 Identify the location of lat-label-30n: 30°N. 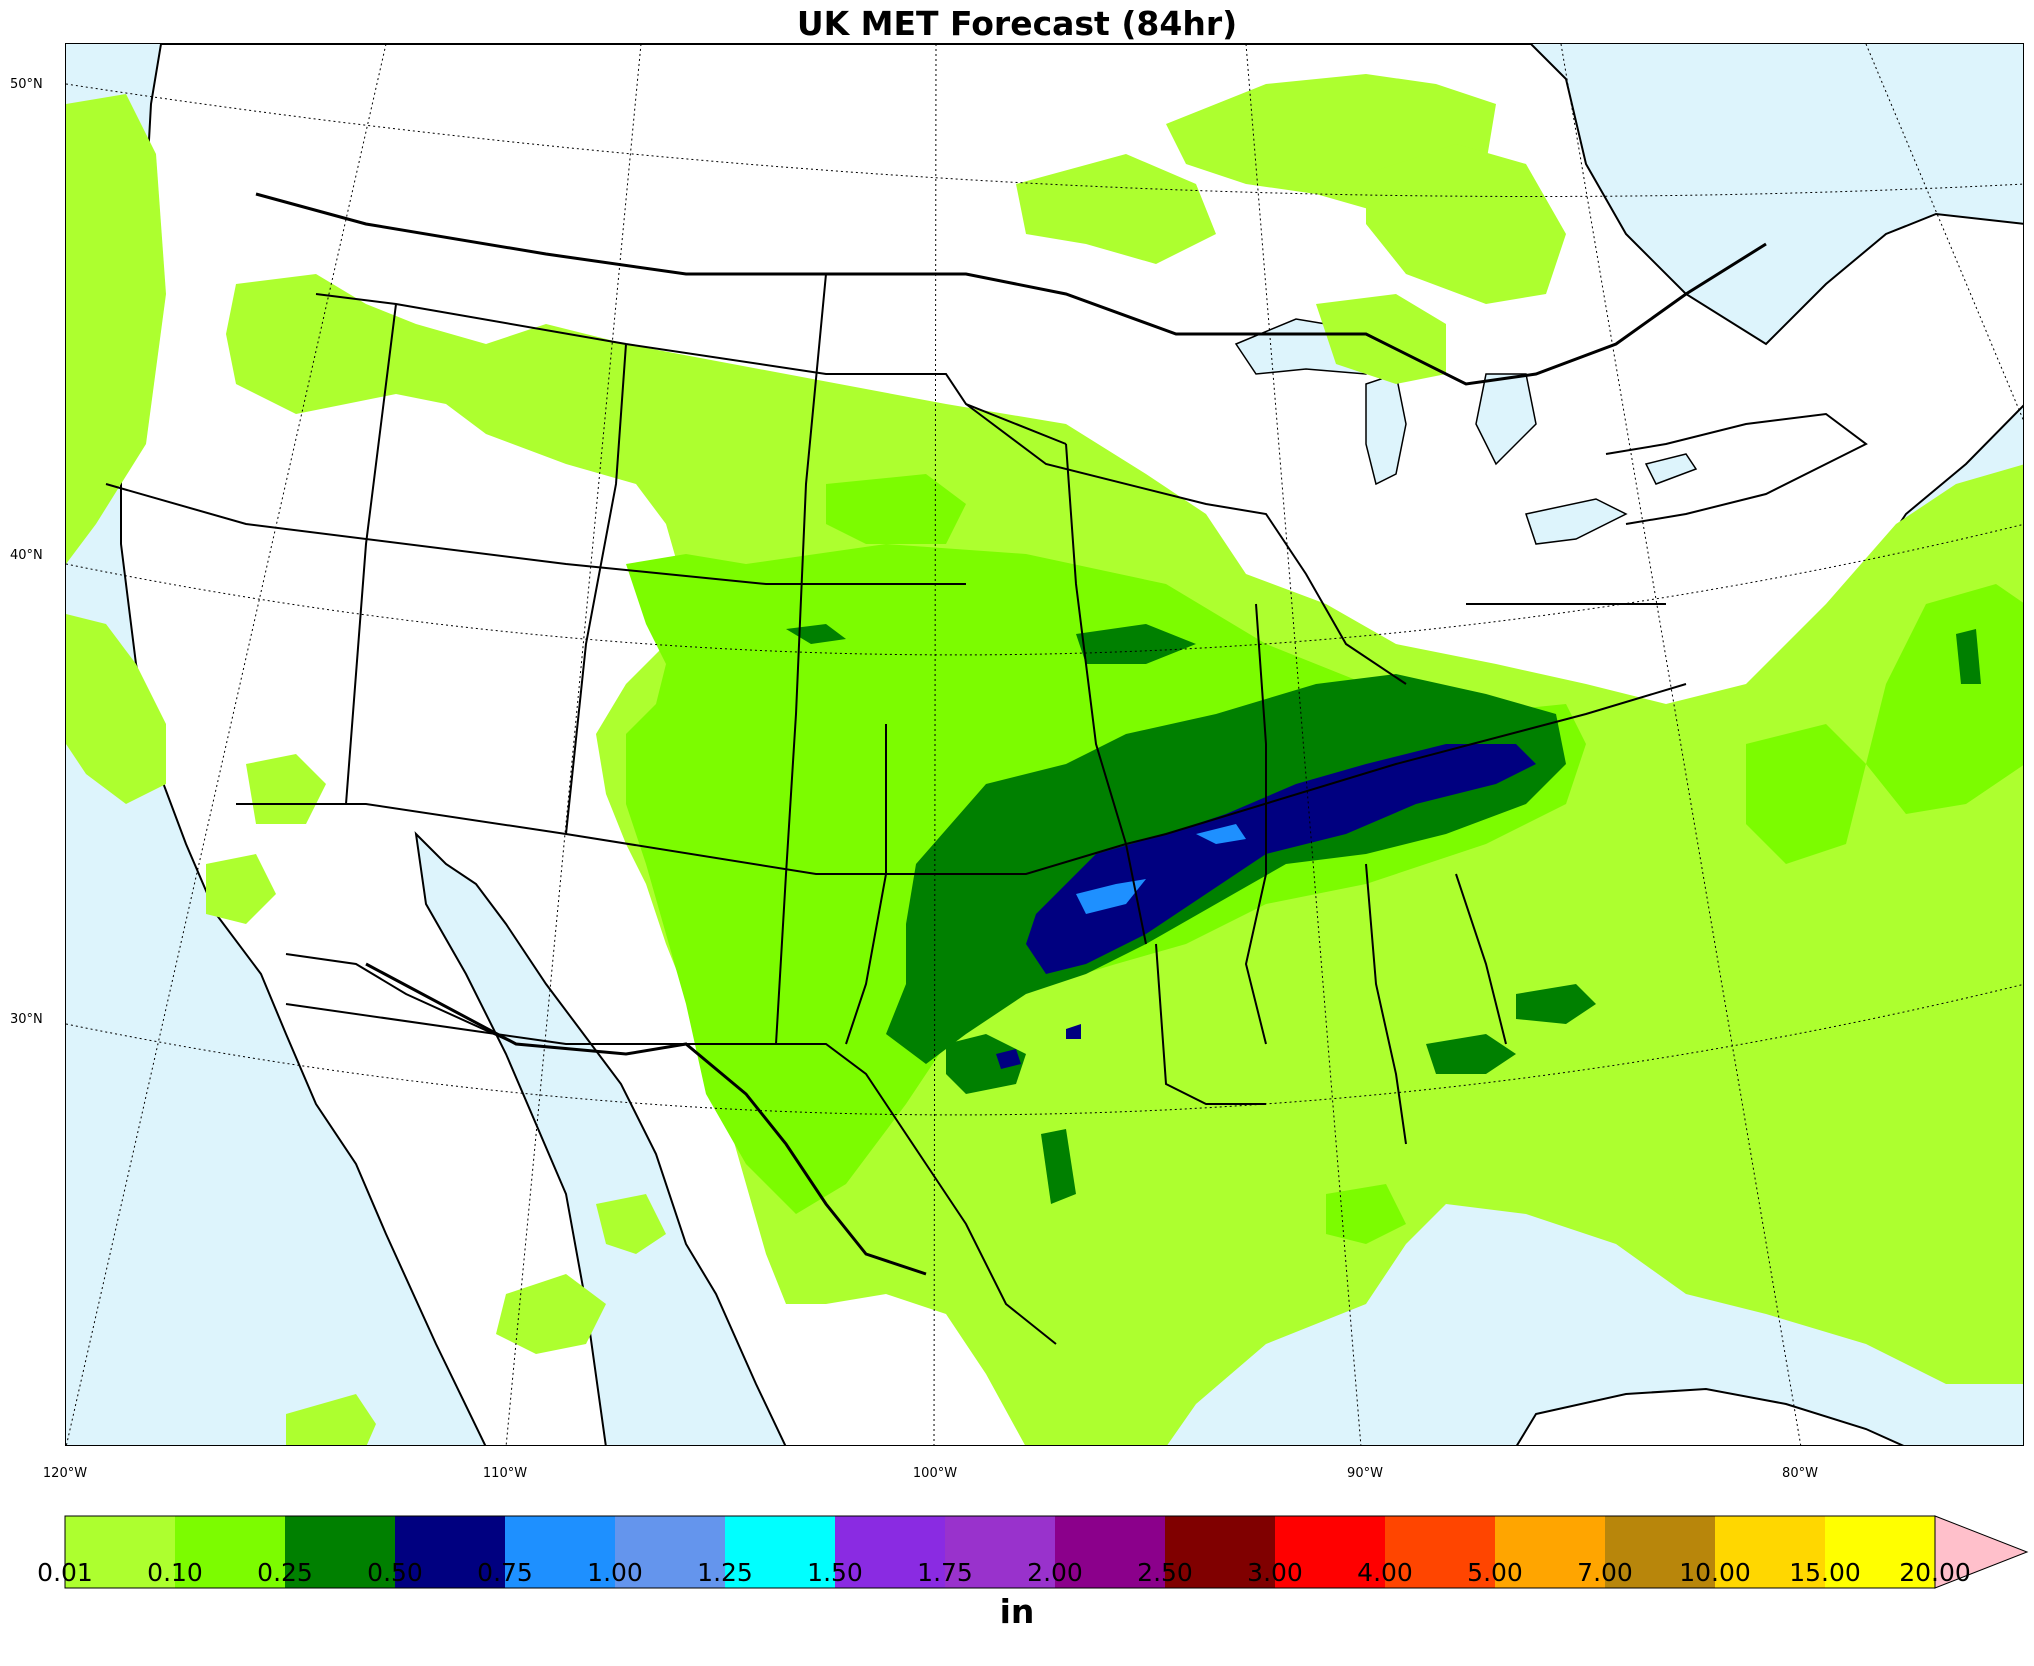
(26, 1019).